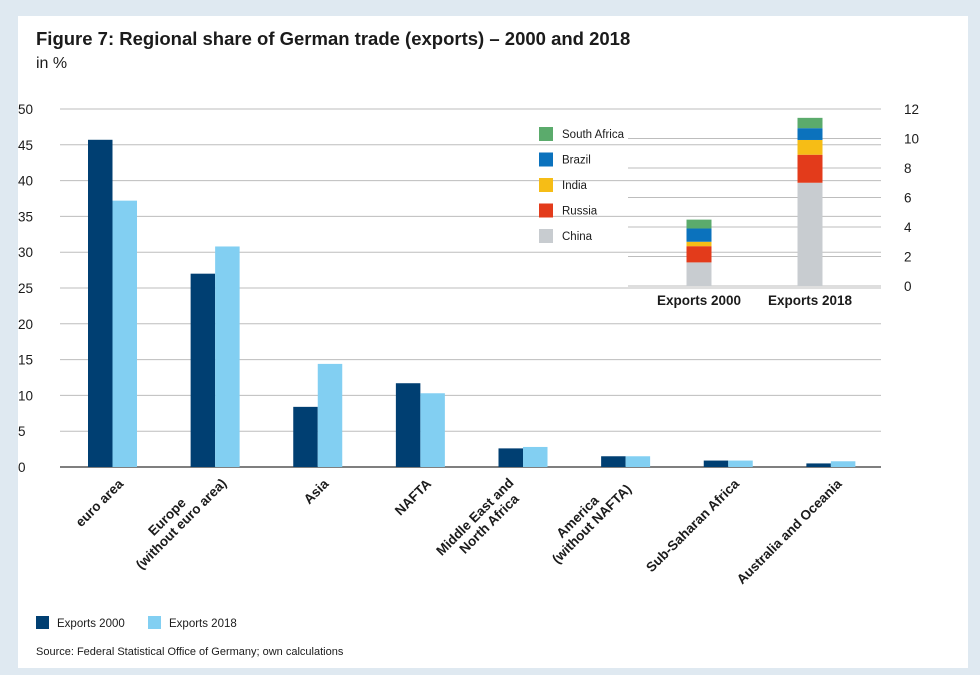 Image resolution: width=980 pixels, height=675 pixels. Describe the element at coordinates (136, 623) in the screenshot. I see `main-legend: Exports 2000 Exports 2018` at that location.